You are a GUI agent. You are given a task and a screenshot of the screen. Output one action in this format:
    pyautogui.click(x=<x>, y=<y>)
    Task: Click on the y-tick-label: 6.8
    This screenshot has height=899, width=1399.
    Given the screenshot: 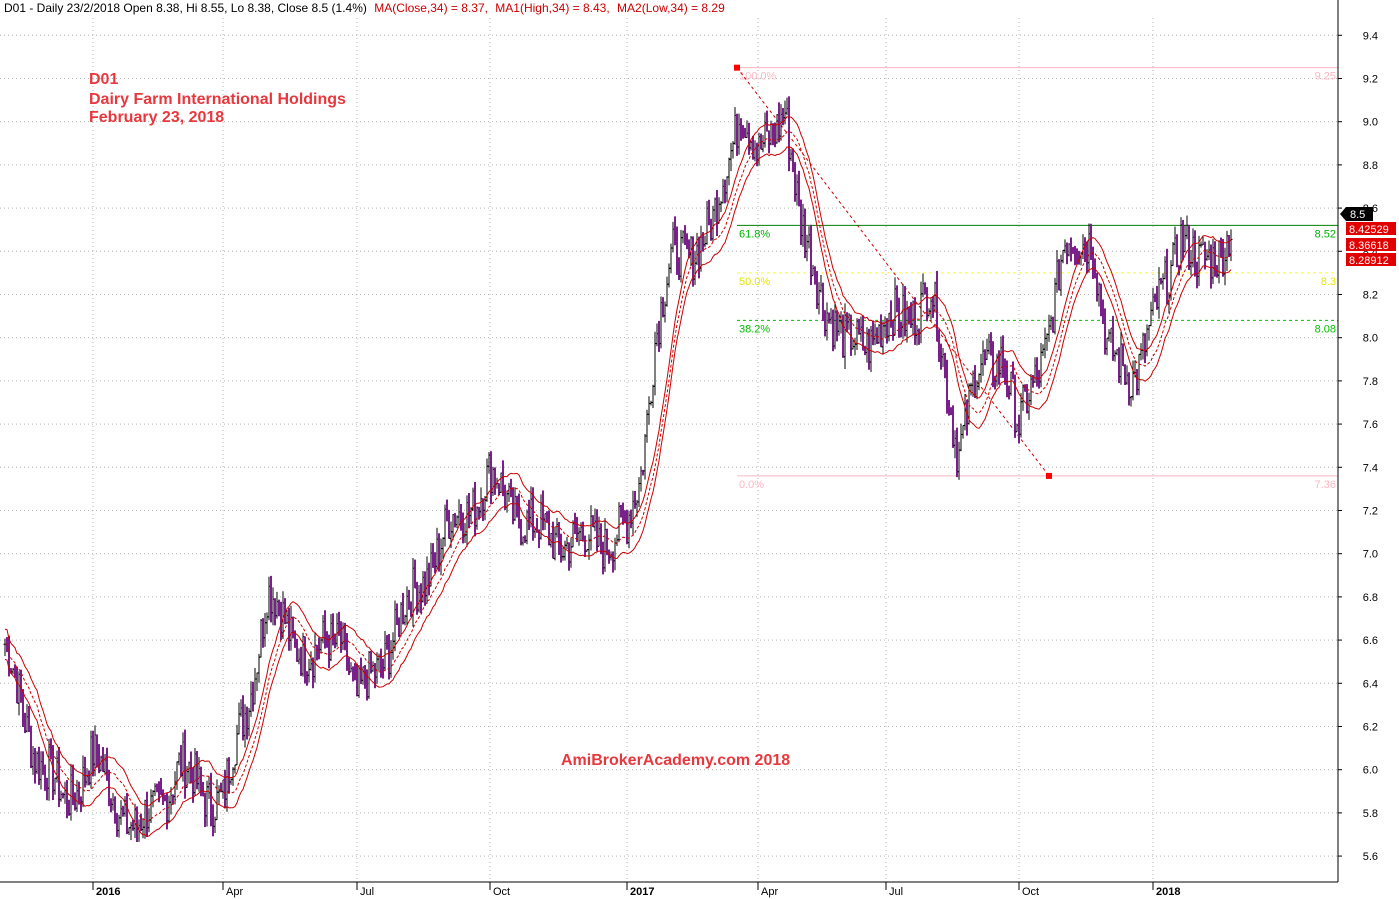 What is the action you would take?
    pyautogui.click(x=1370, y=598)
    